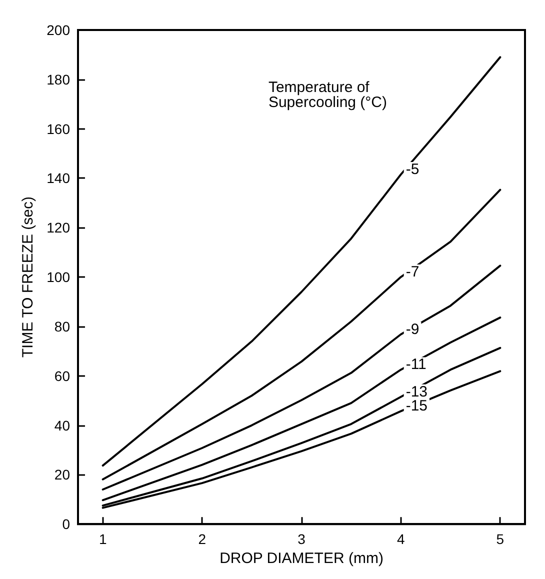 This screenshot has width=545, height=579. Describe the element at coordinates (302, 558) in the screenshot. I see `x-axis-title: DROP DIAMETER (mm)` at that location.